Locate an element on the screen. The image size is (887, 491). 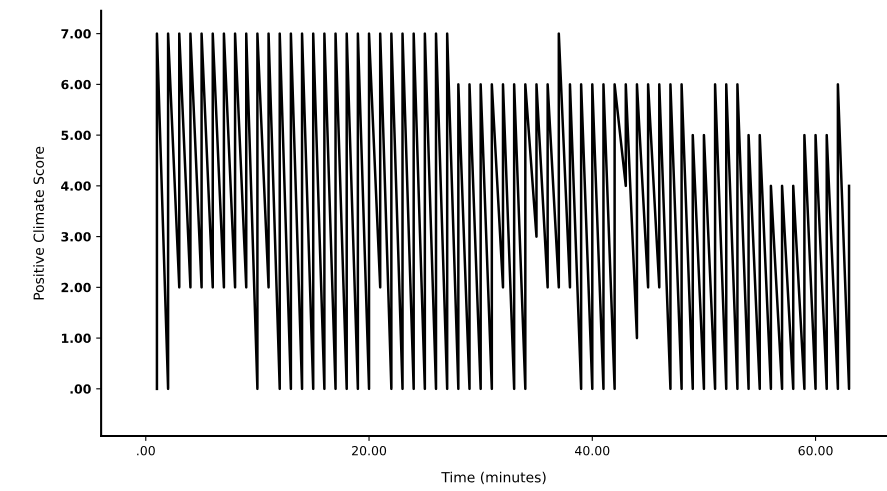
y-tick-label: .00 is located at coordinates (80, 389).